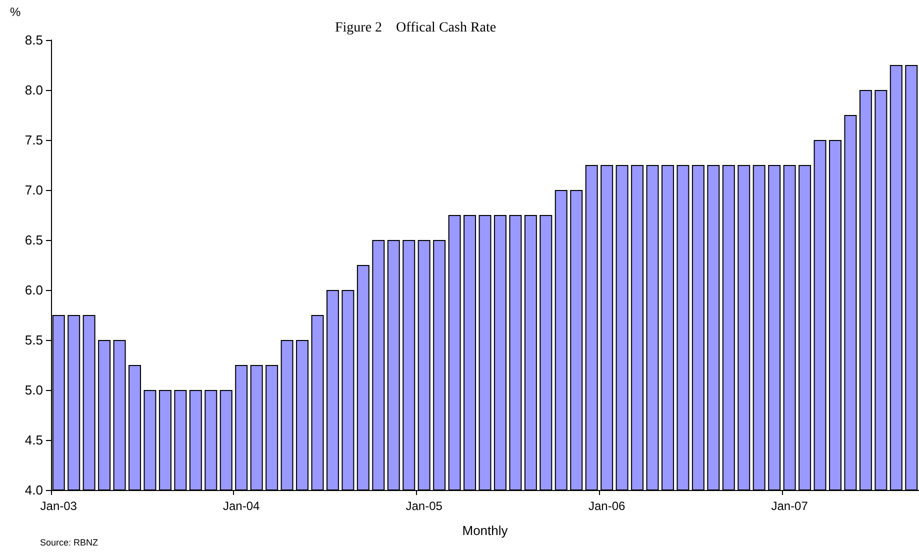 The width and height of the screenshot is (919, 553). I want to click on y-tick-label: 6.5, so click(33, 240).